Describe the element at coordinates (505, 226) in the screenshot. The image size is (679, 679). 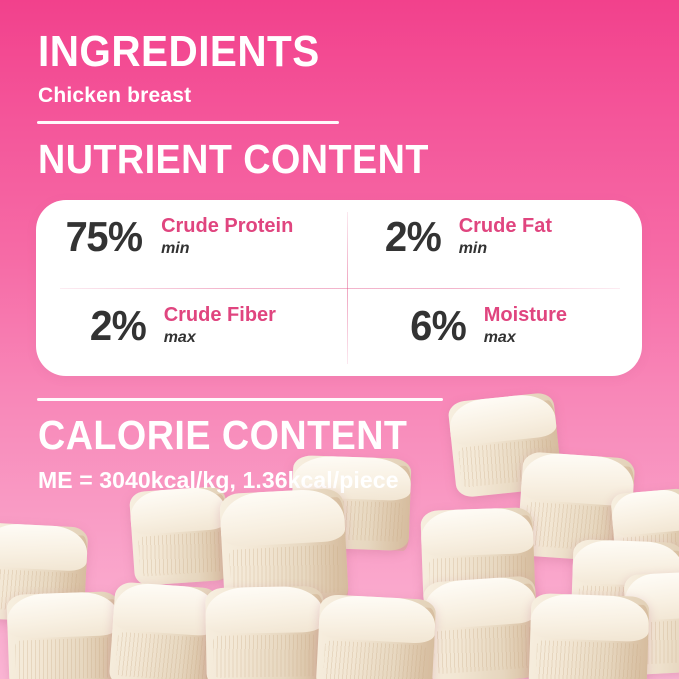
I see `nutrient-name: Crude Fat` at that location.